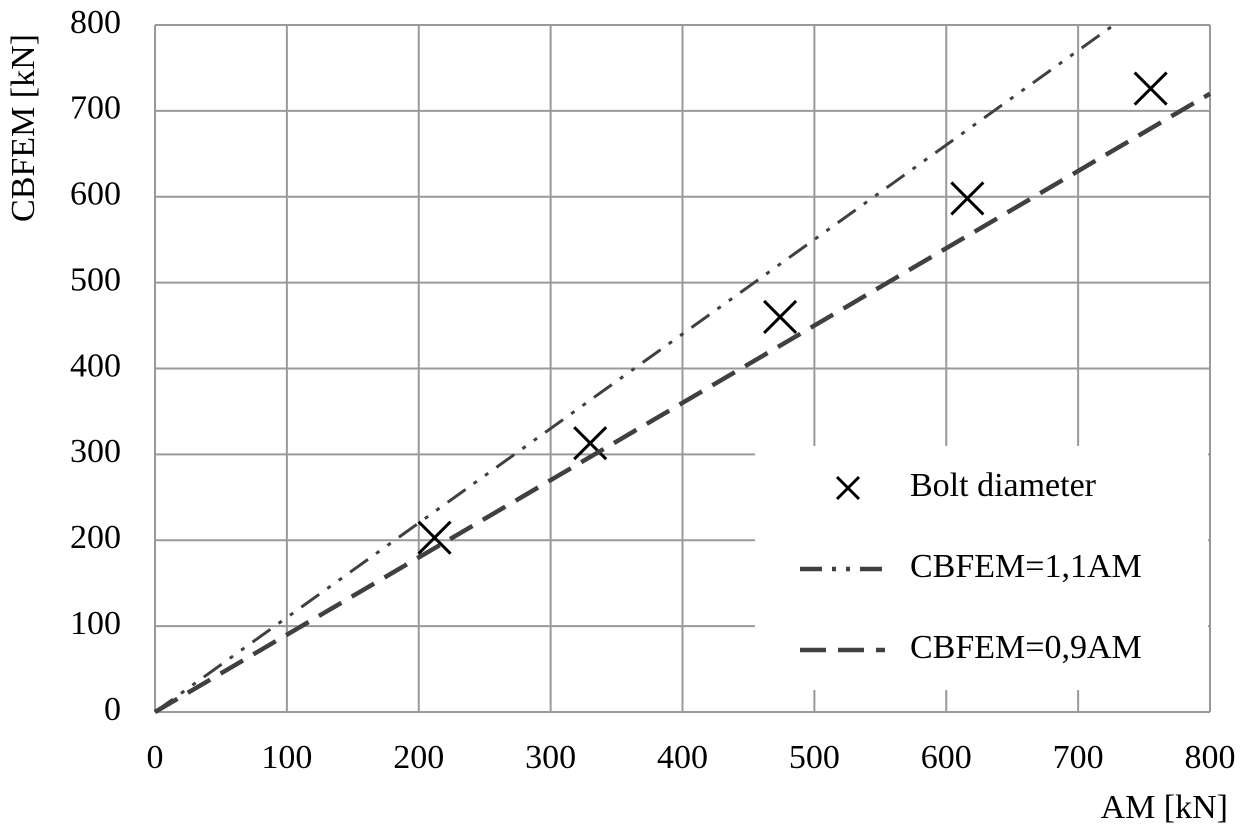  I want to click on y-tick-label: 100, so click(95, 623).